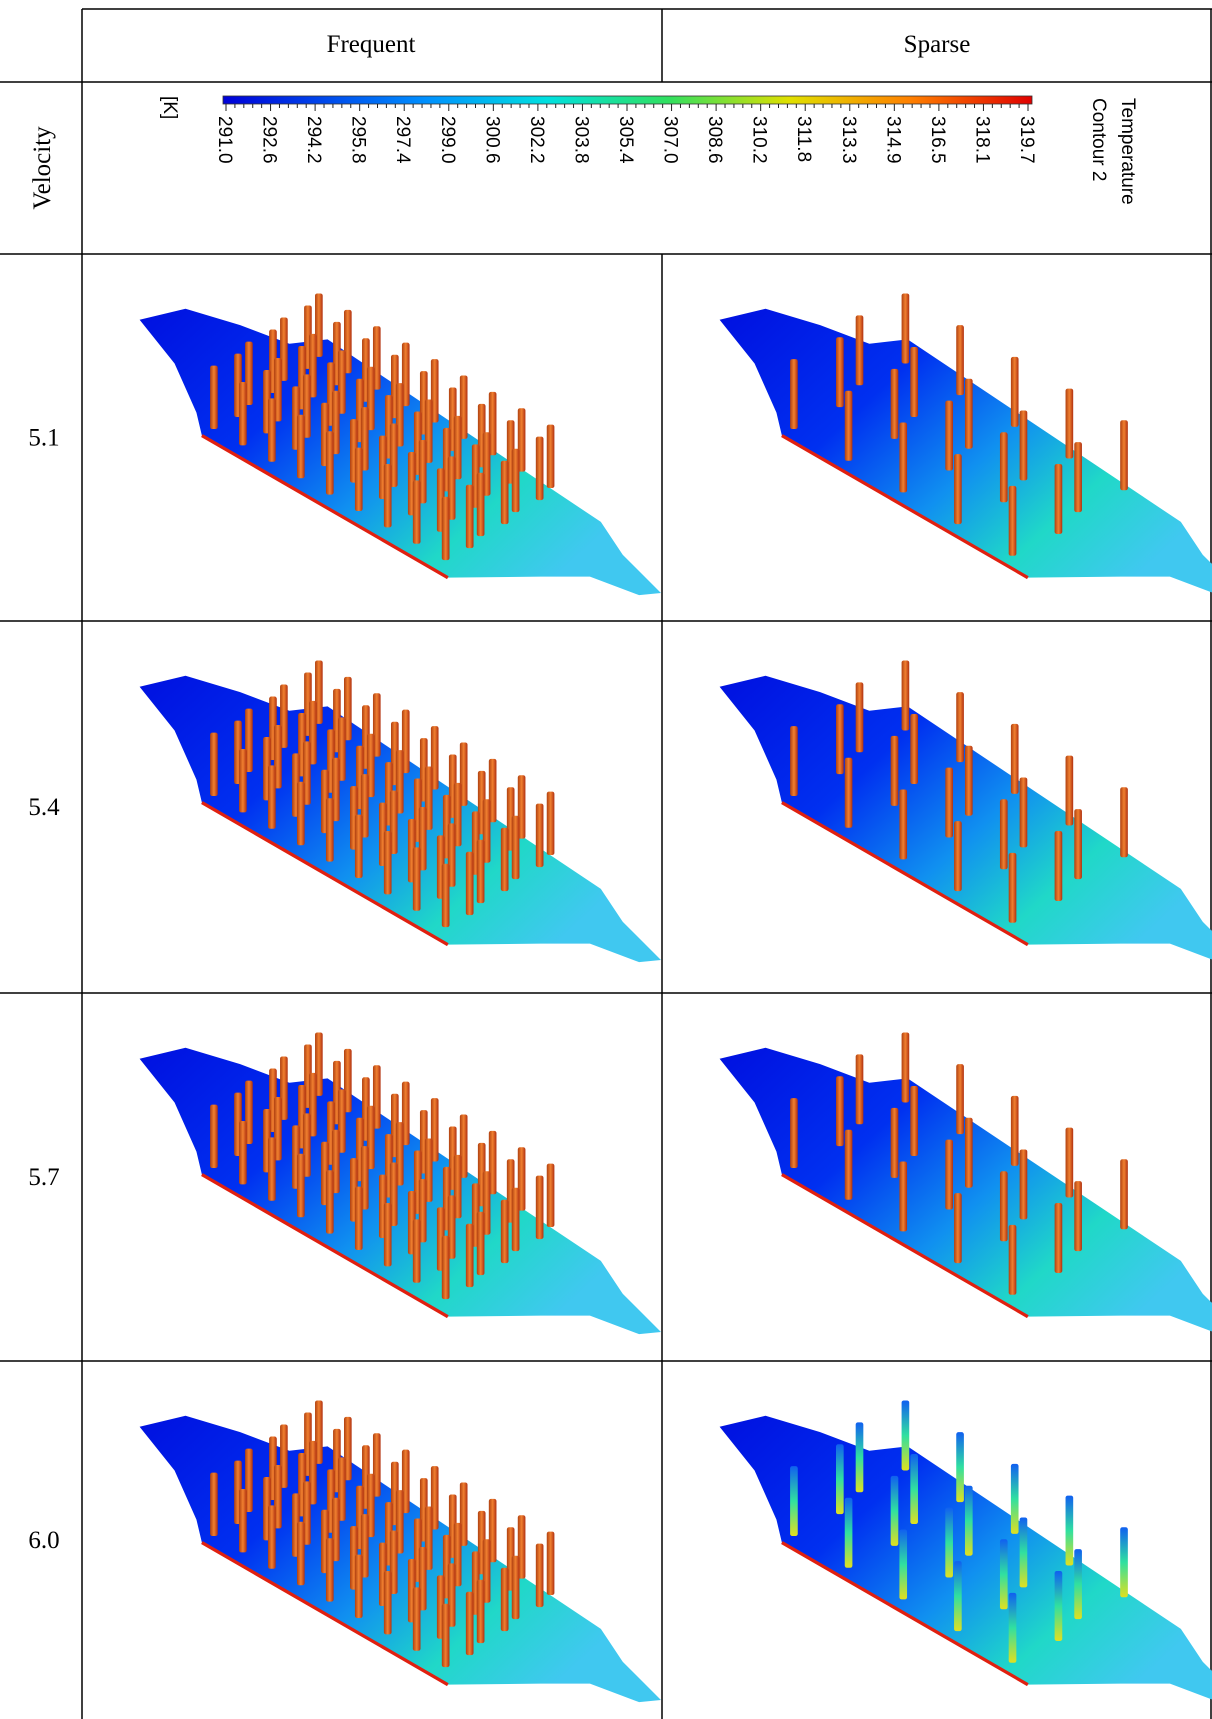  I want to click on colorbar-label: 292.6, so click(269, 140).